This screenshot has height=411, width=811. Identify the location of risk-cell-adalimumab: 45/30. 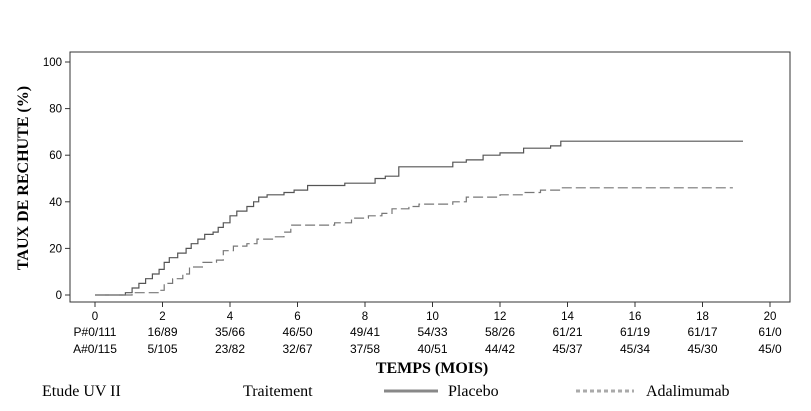
(702, 349).